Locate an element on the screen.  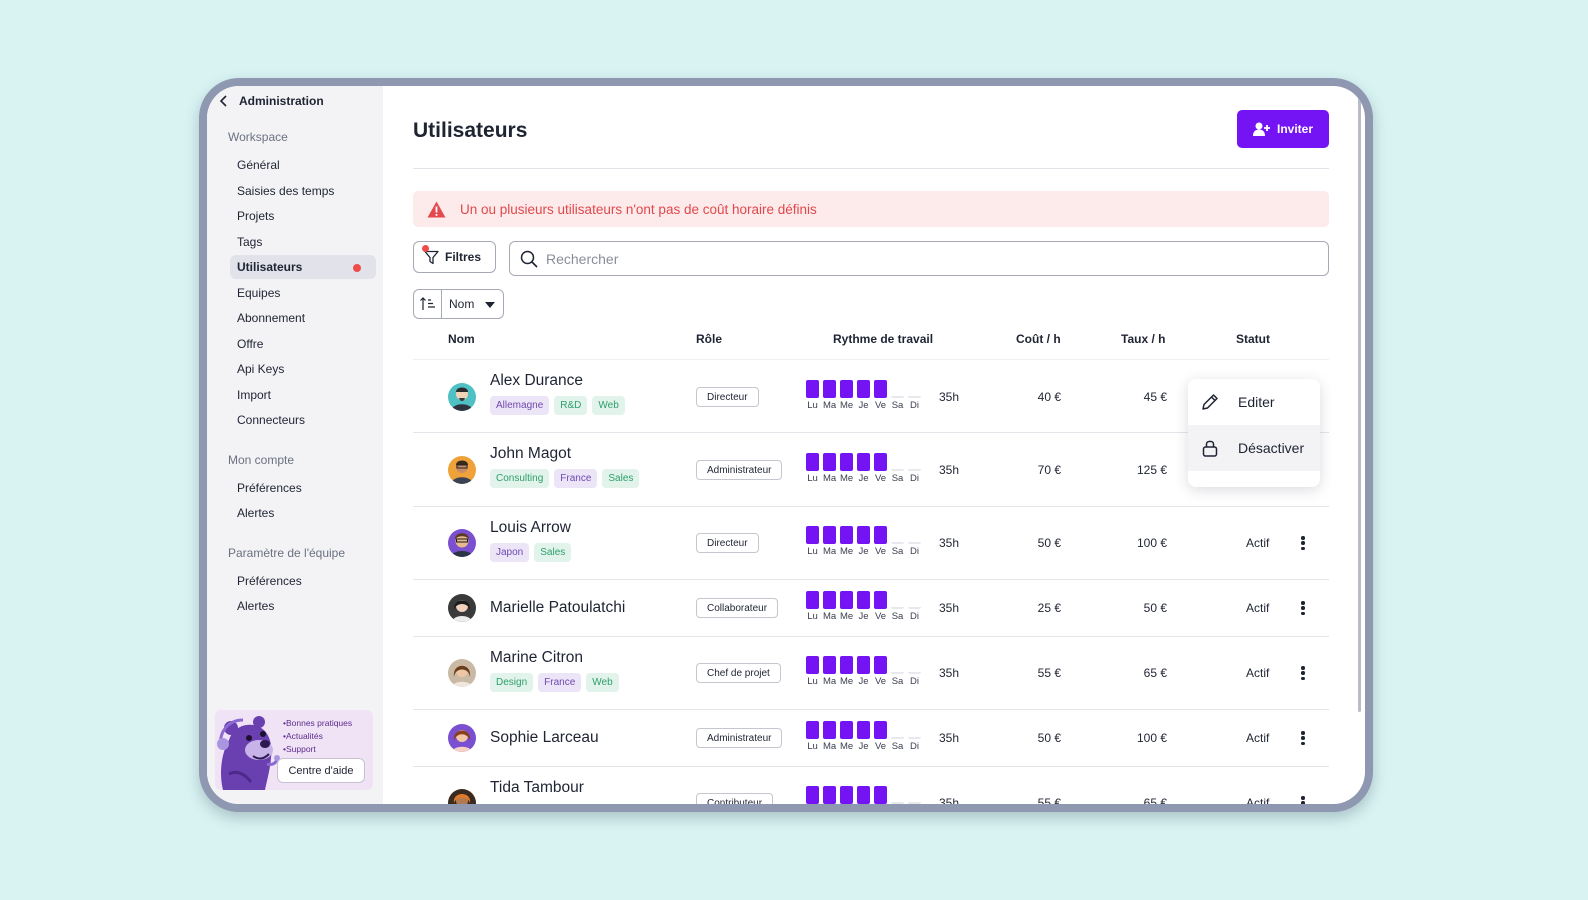
sidebar-item-alertes: Alertes is located at coordinates (256, 513).